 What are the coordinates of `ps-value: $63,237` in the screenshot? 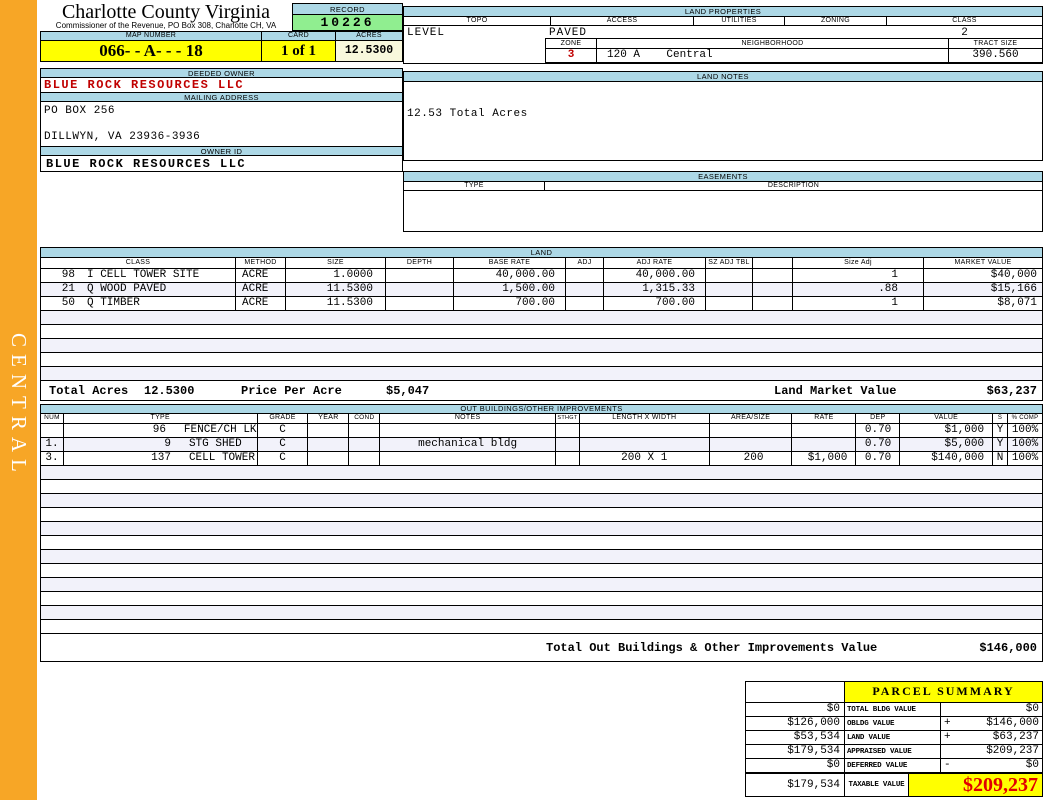 It's located at (1015, 737).